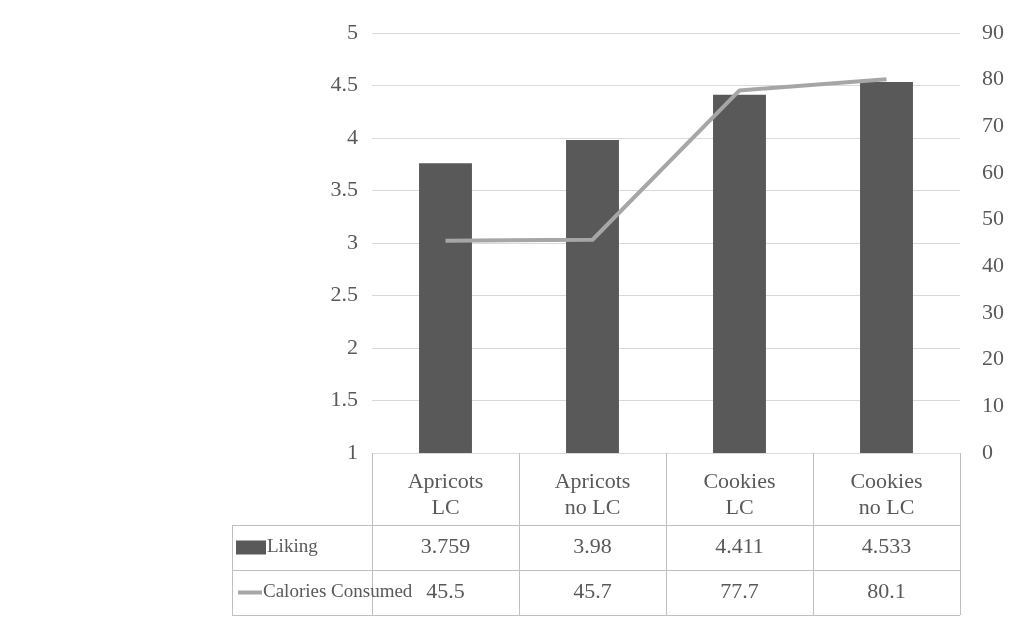  I want to click on legend-label: Liking, so click(293, 546).